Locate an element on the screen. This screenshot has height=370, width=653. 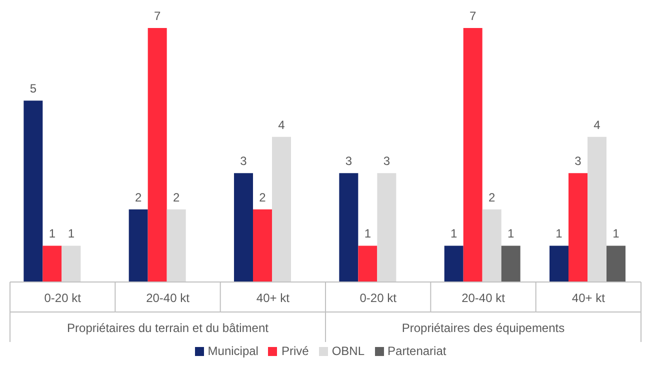
legend-label: OBNL is located at coordinates (348, 351).